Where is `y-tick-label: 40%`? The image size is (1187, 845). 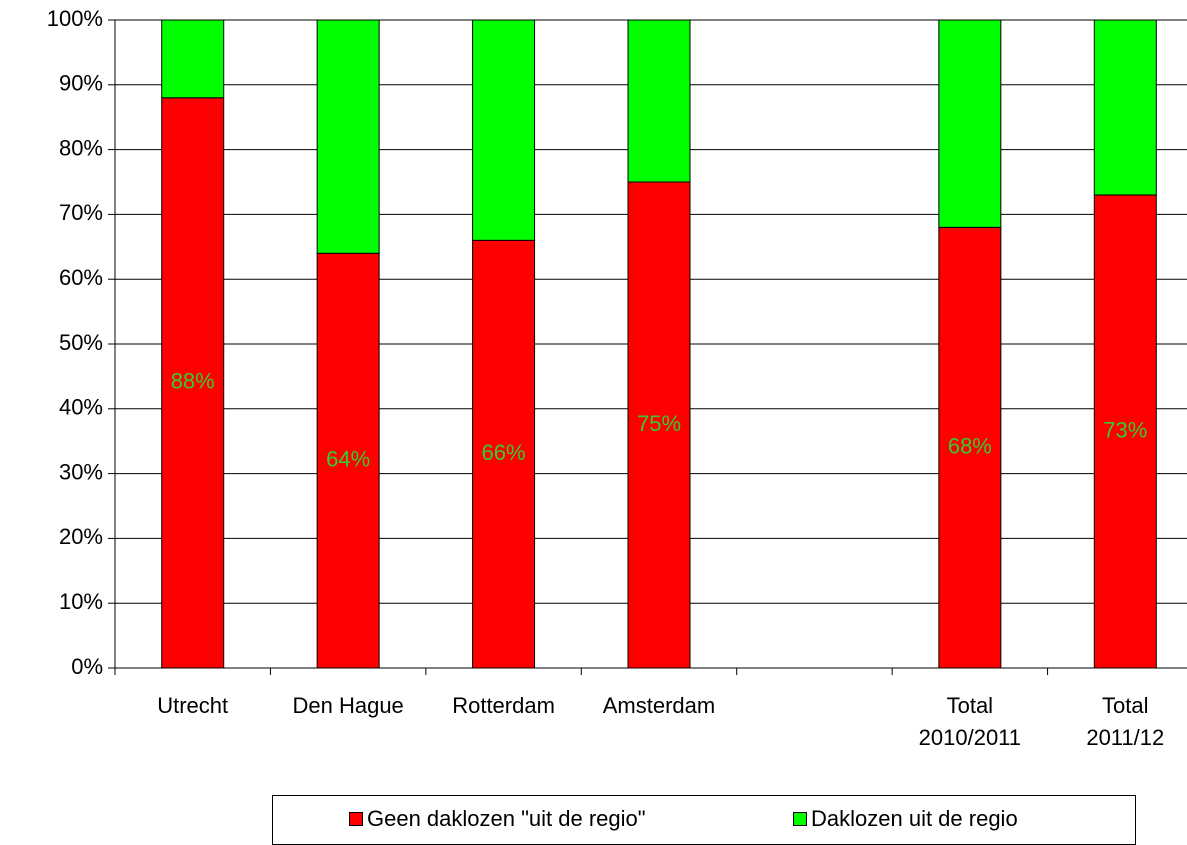
y-tick-label: 40% is located at coordinates (81, 407).